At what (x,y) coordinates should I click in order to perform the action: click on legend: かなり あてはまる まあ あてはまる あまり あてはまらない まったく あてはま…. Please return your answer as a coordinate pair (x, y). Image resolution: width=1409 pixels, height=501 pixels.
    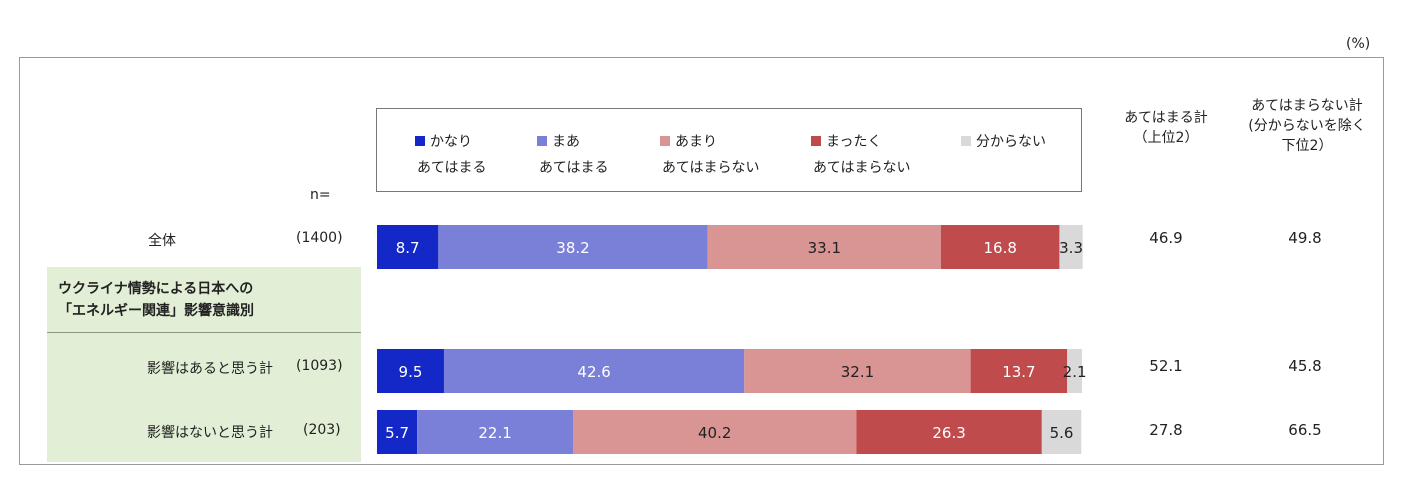
    Looking at the image, I should click on (729, 150).